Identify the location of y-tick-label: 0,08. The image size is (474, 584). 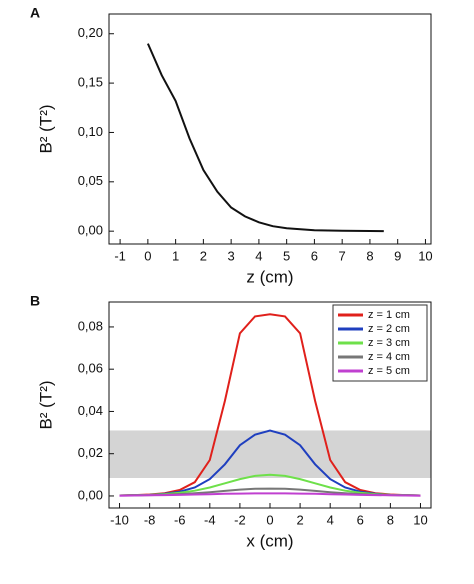
(90, 325).